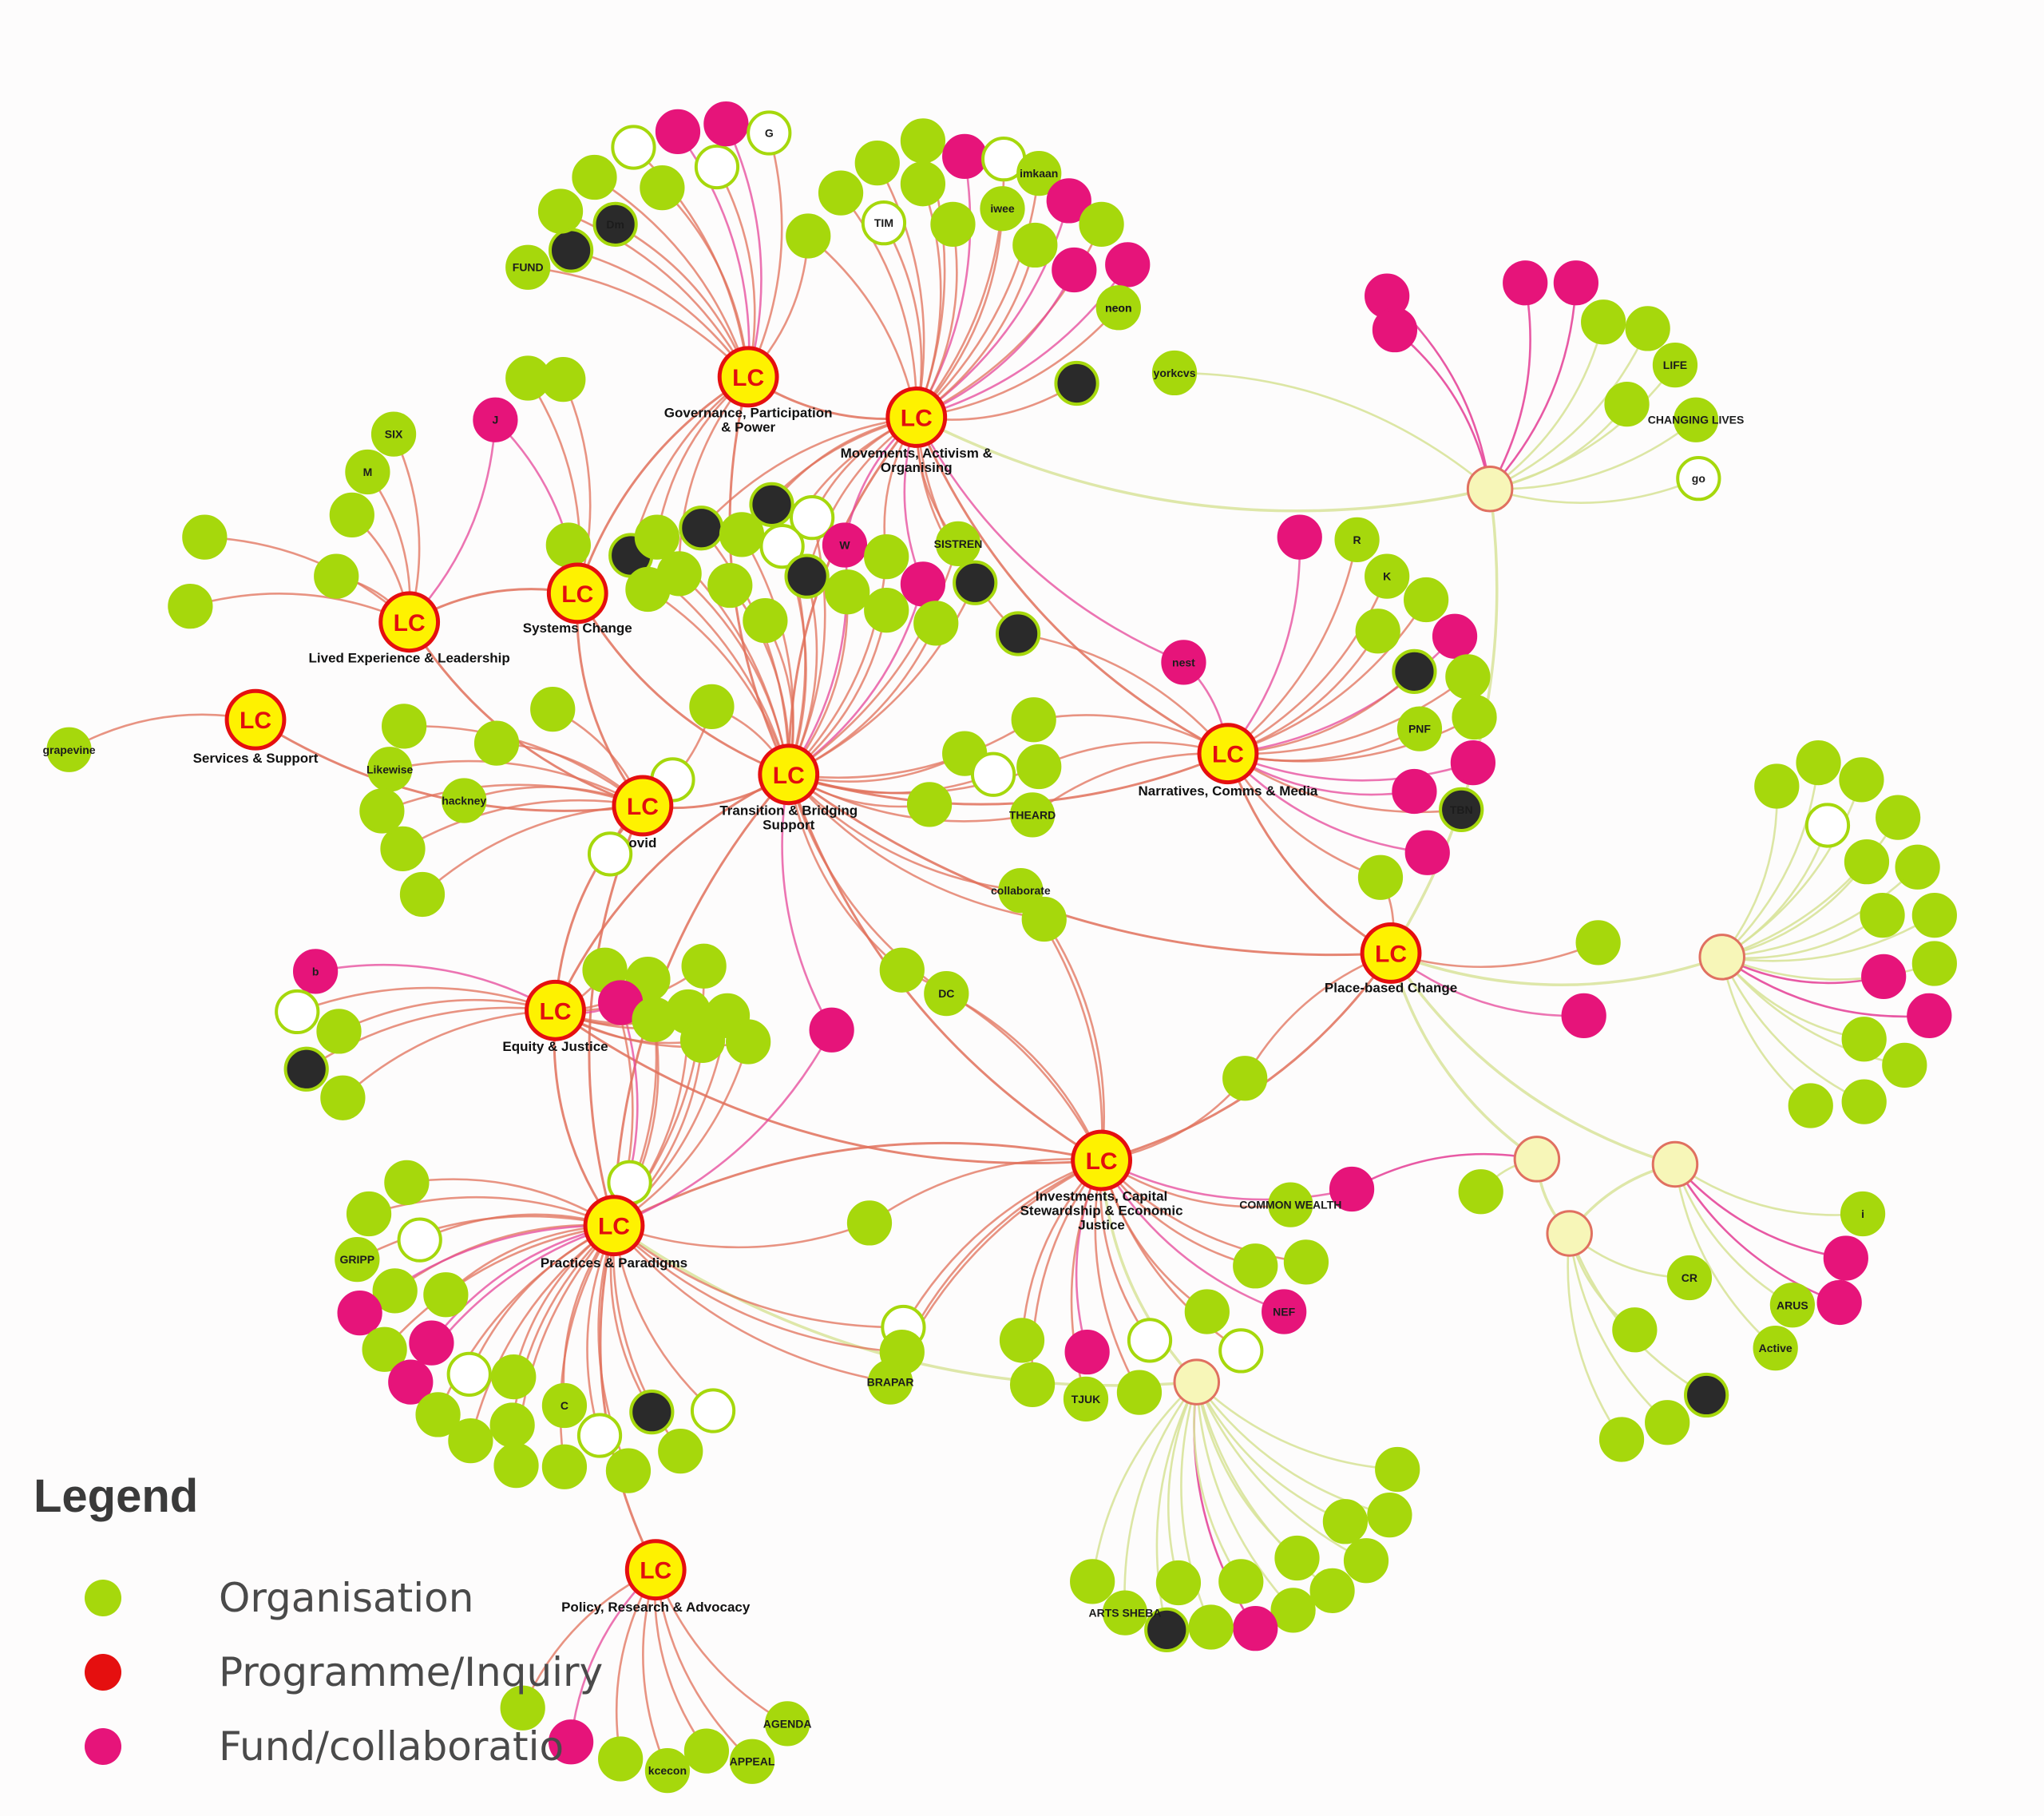 The image size is (2044, 1816). I want to click on hub-pol: LC Policy, Research & Advocacy, so click(656, 1577).